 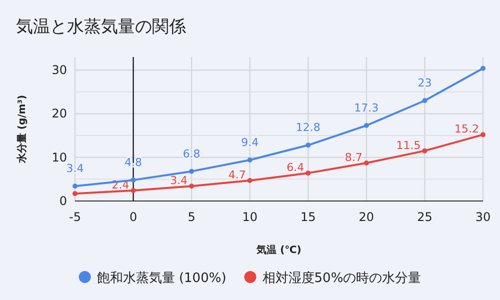 What do you see at coordinates (59, 157) in the screenshot?
I see `y-tick-label: 10` at bounding box center [59, 157].